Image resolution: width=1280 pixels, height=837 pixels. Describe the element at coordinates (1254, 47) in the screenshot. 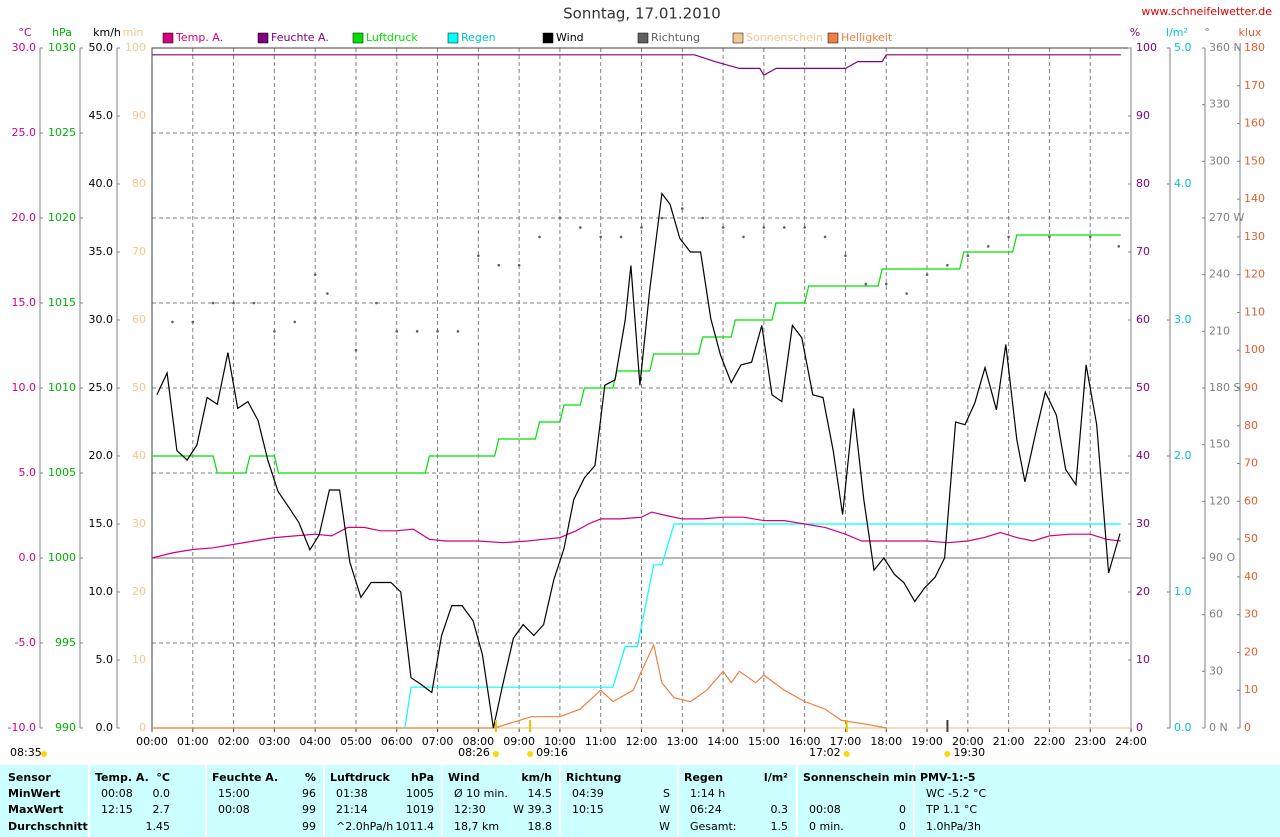

I see `y-tick-label: 180` at that location.